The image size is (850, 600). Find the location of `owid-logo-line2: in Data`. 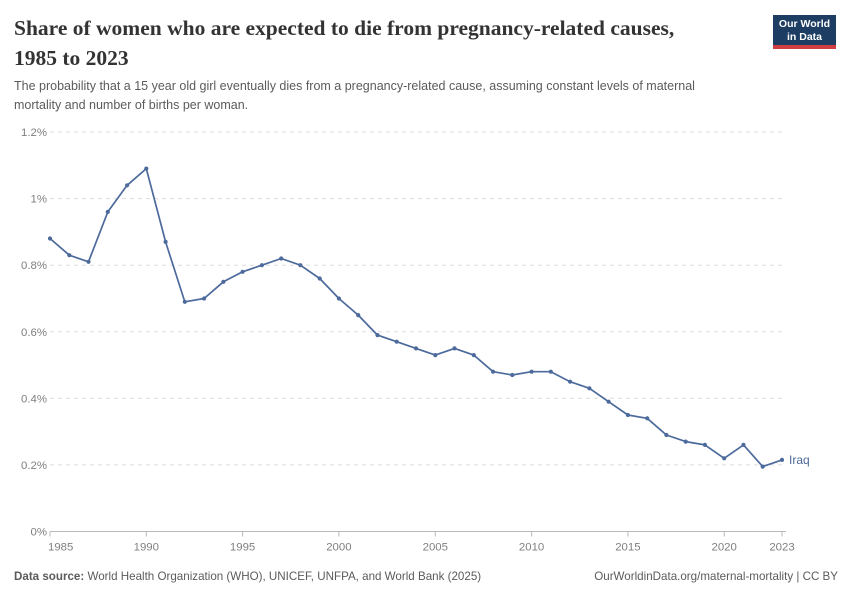

owid-logo-line2: in Data is located at coordinates (804, 36).